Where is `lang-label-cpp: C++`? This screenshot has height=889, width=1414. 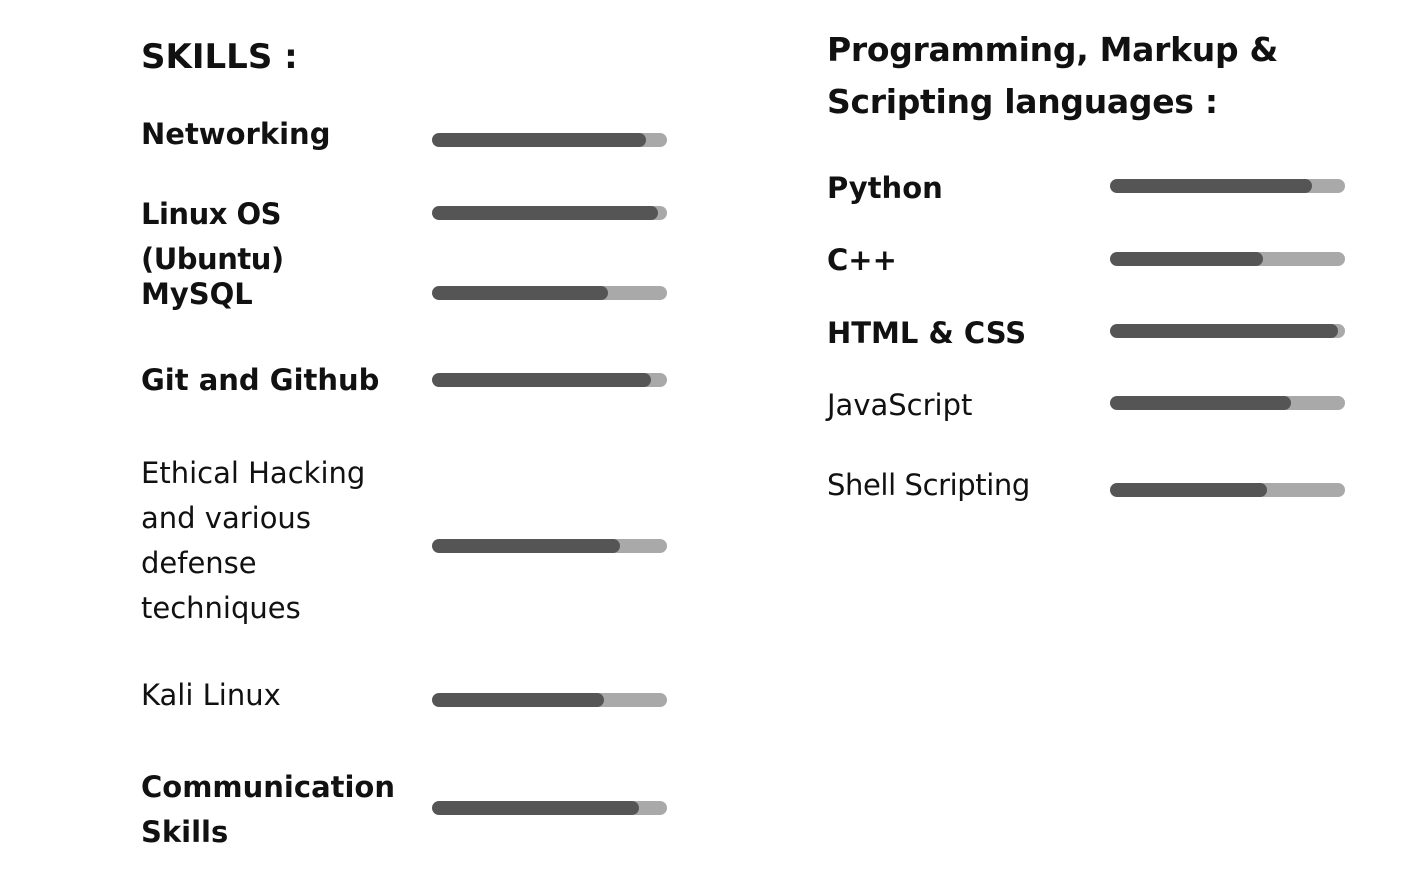
lang-label-cpp: C++ is located at coordinates (862, 260).